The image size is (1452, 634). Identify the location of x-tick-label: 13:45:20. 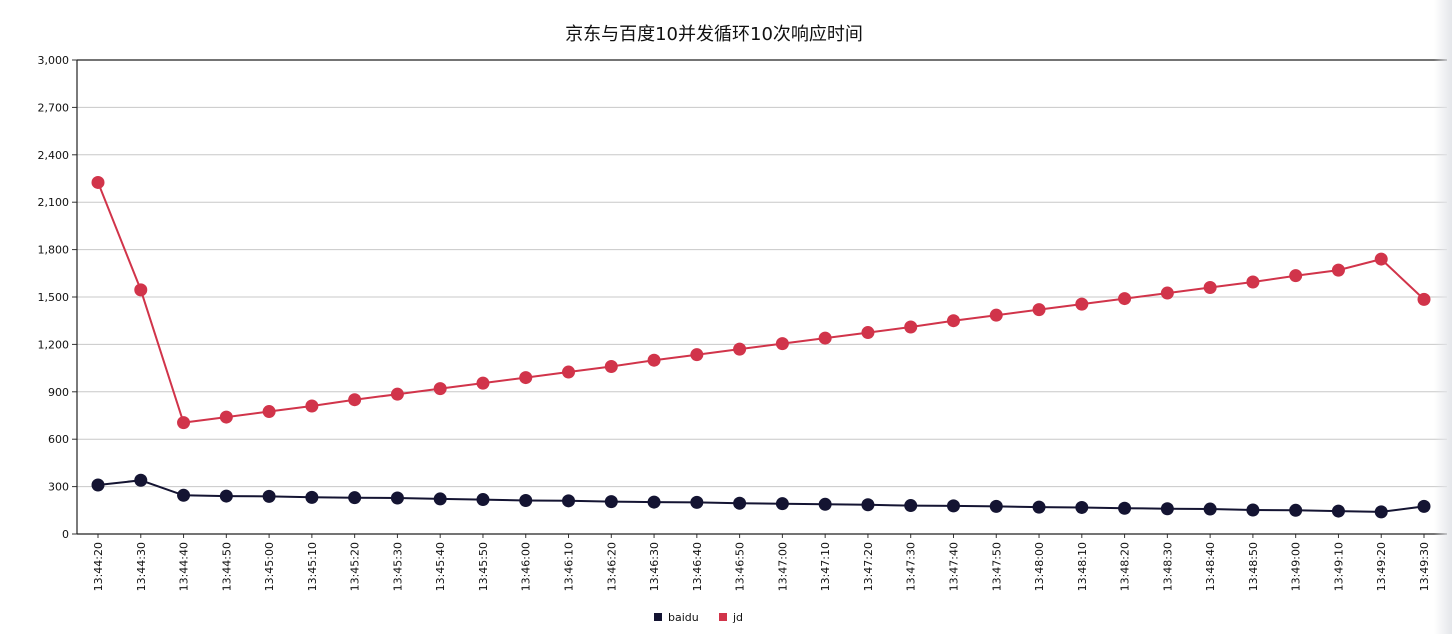
(355, 566).